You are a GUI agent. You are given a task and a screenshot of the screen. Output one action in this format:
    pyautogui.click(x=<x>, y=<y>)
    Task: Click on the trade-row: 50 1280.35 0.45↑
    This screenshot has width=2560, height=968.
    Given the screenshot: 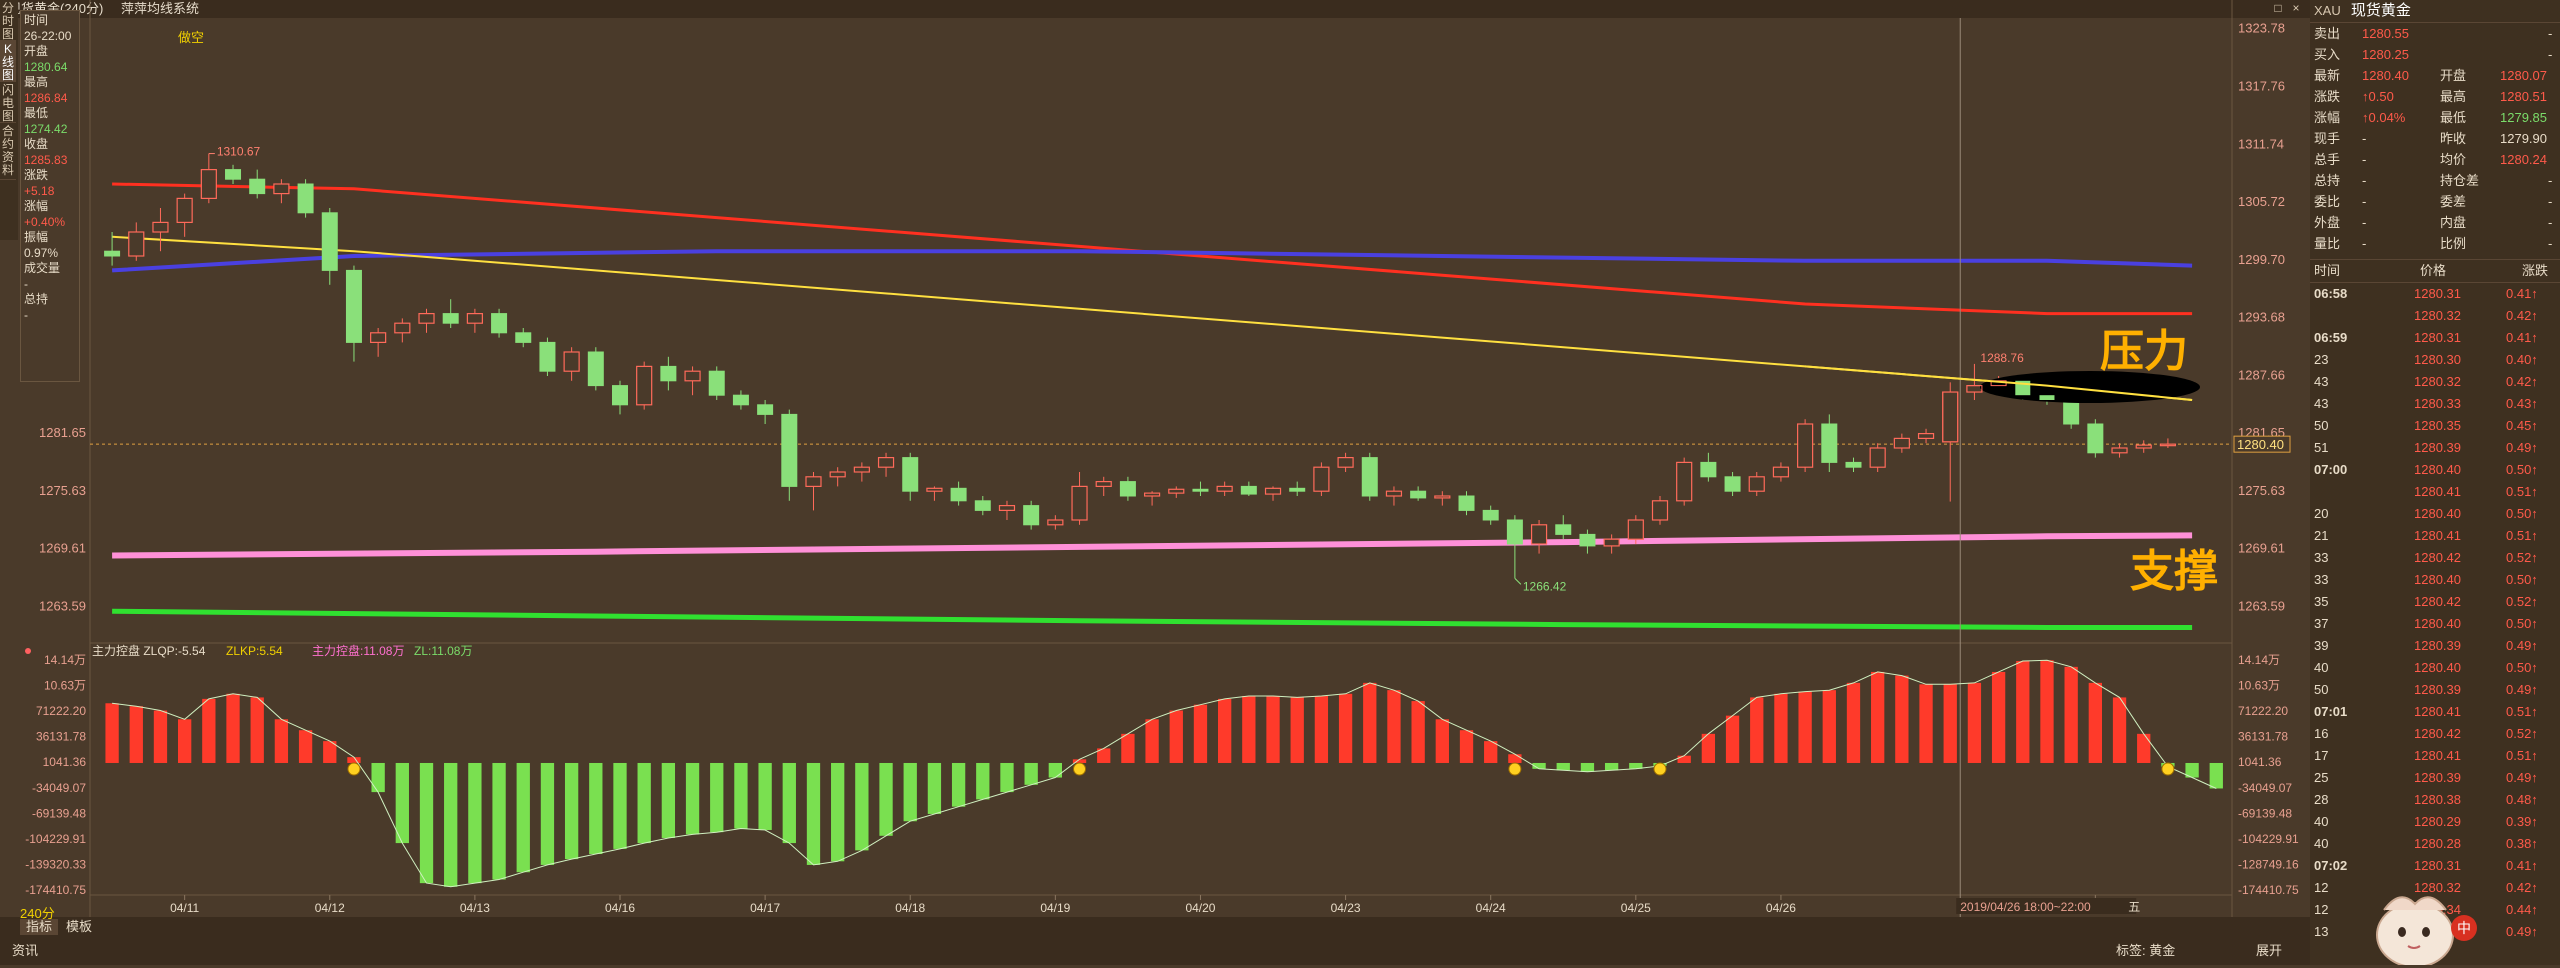 What is the action you would take?
    pyautogui.click(x=2435, y=426)
    